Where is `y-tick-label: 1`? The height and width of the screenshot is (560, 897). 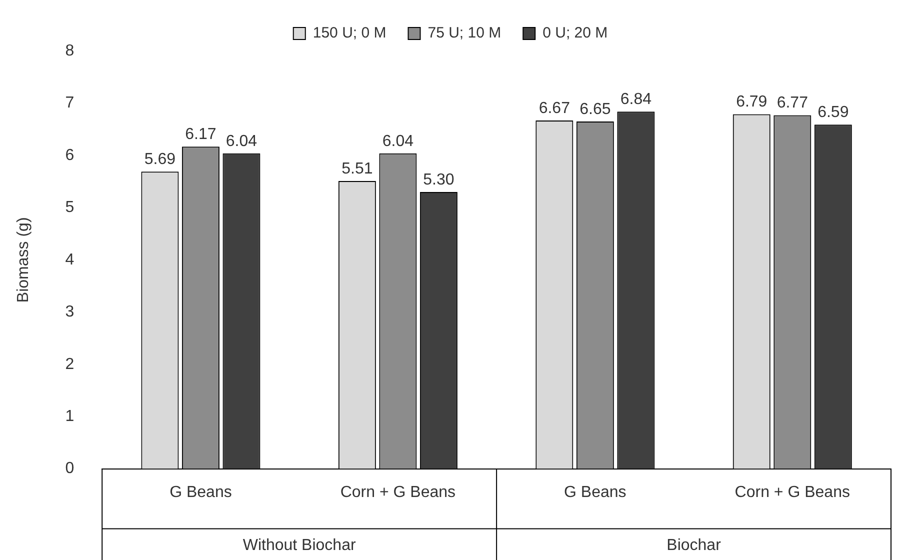 y-tick-label: 1 is located at coordinates (69, 416).